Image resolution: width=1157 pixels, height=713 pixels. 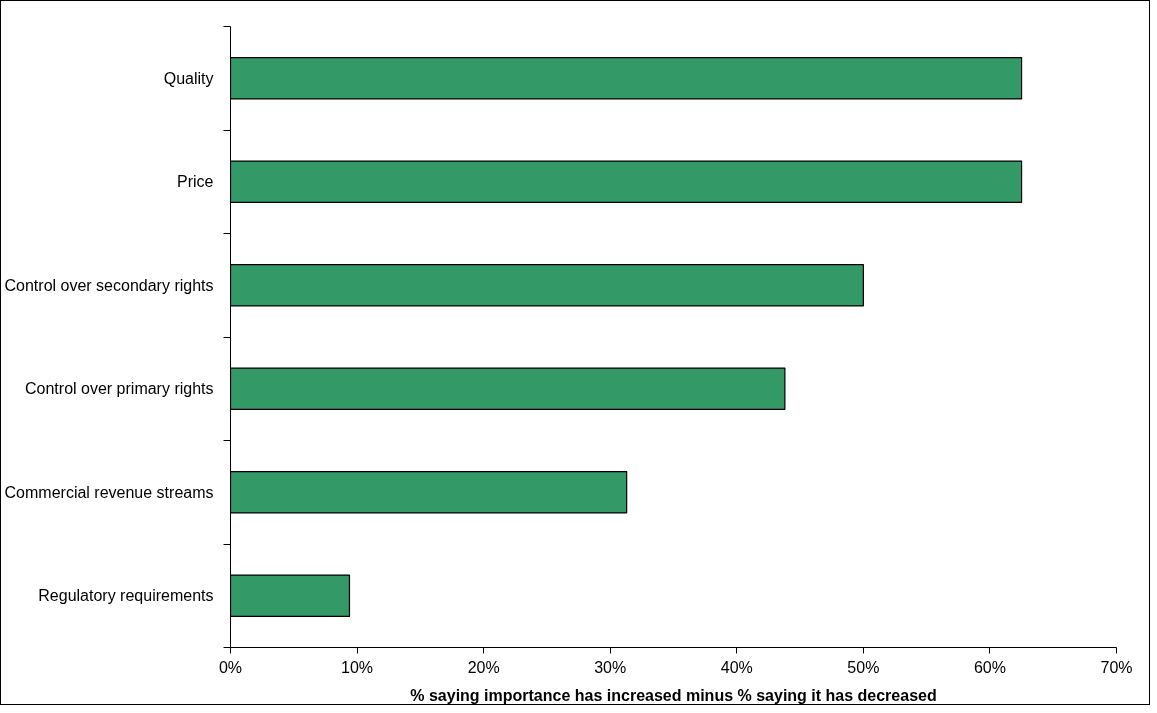 What do you see at coordinates (230, 667) in the screenshot?
I see `x-tick-label: 0%` at bounding box center [230, 667].